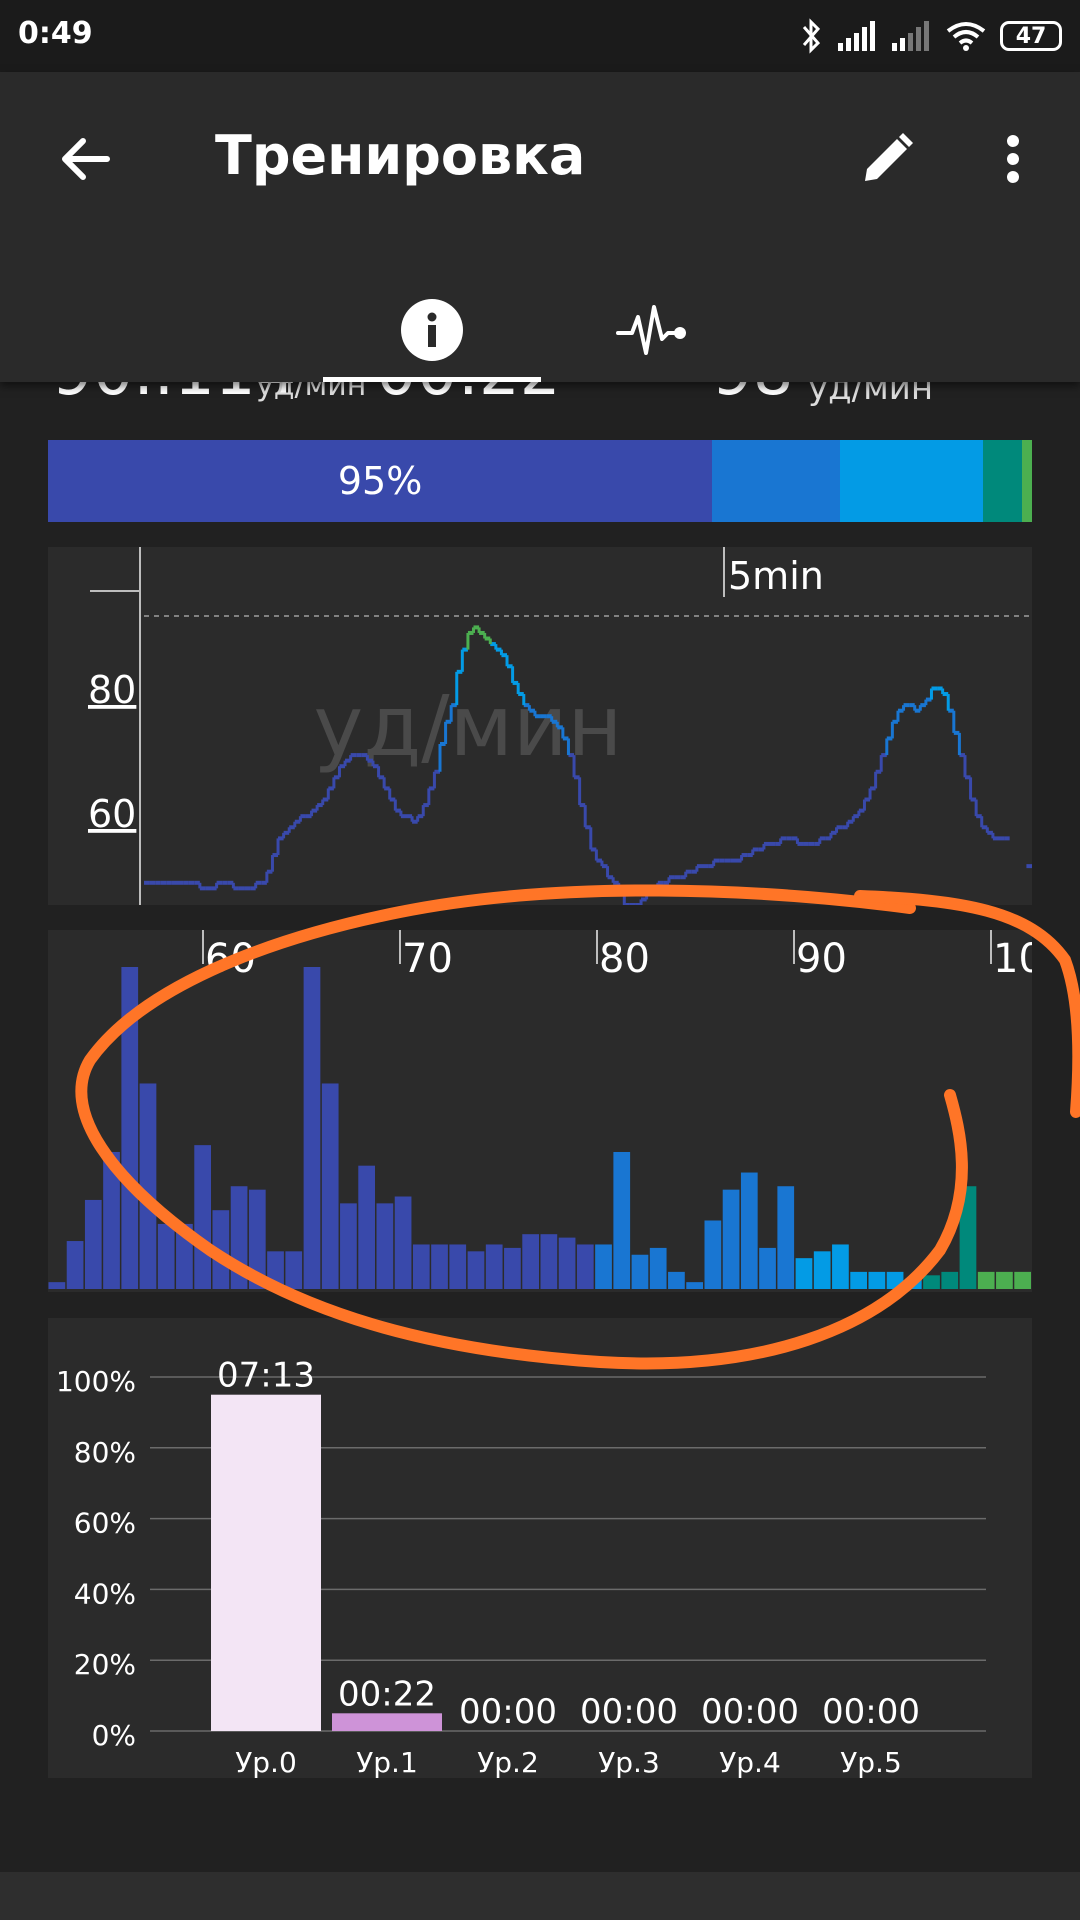  Describe the element at coordinates (776, 576) in the screenshot. I see `time-marker-label: 5min` at that location.